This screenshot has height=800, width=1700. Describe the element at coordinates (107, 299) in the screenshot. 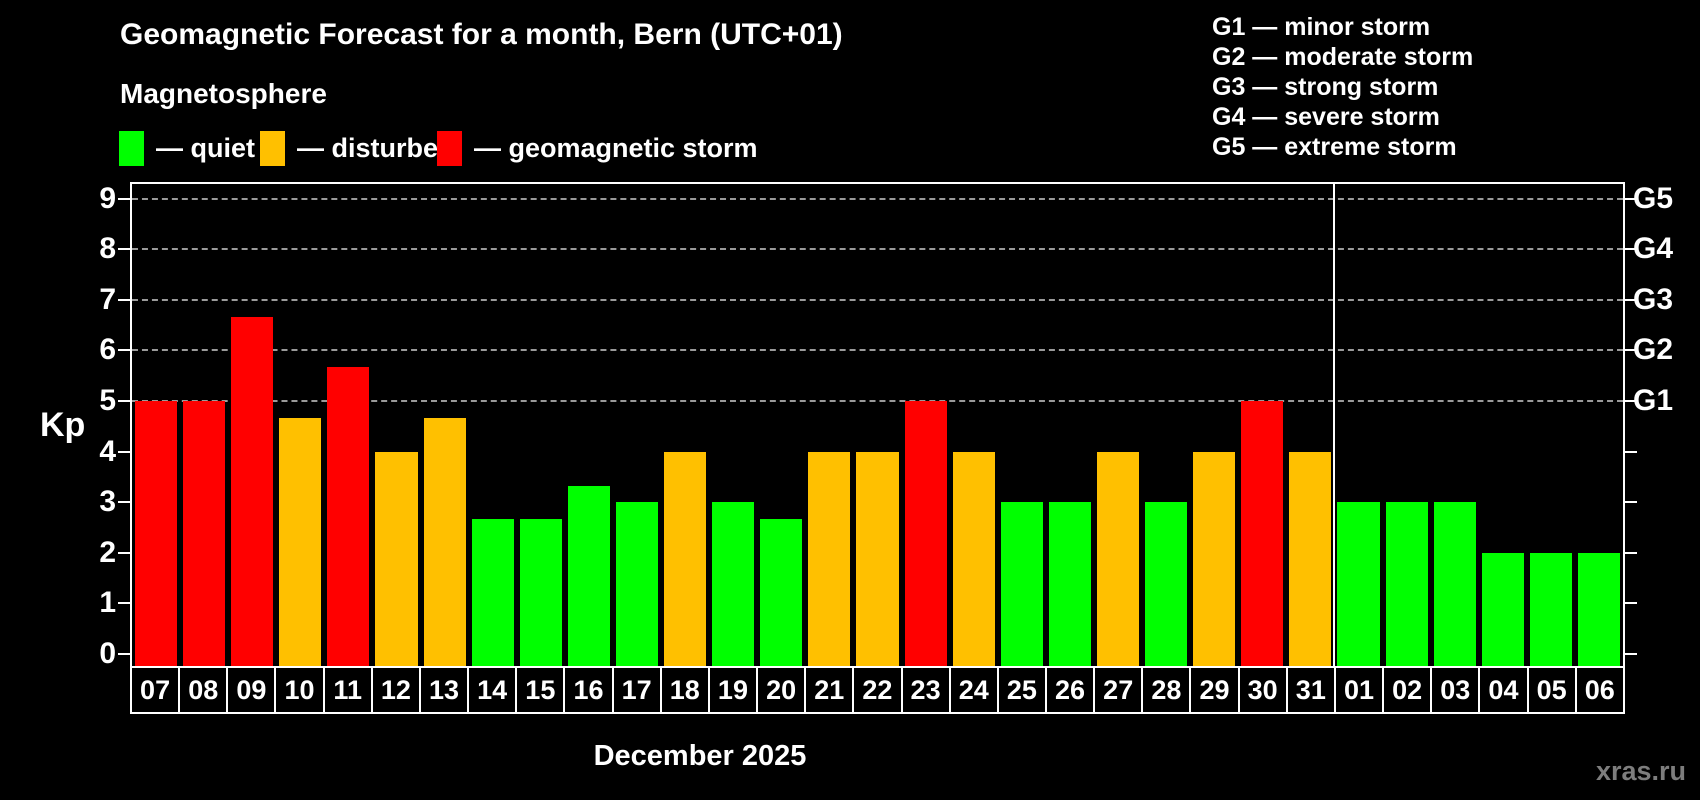

I see `y-axis-label-7: 7` at that location.